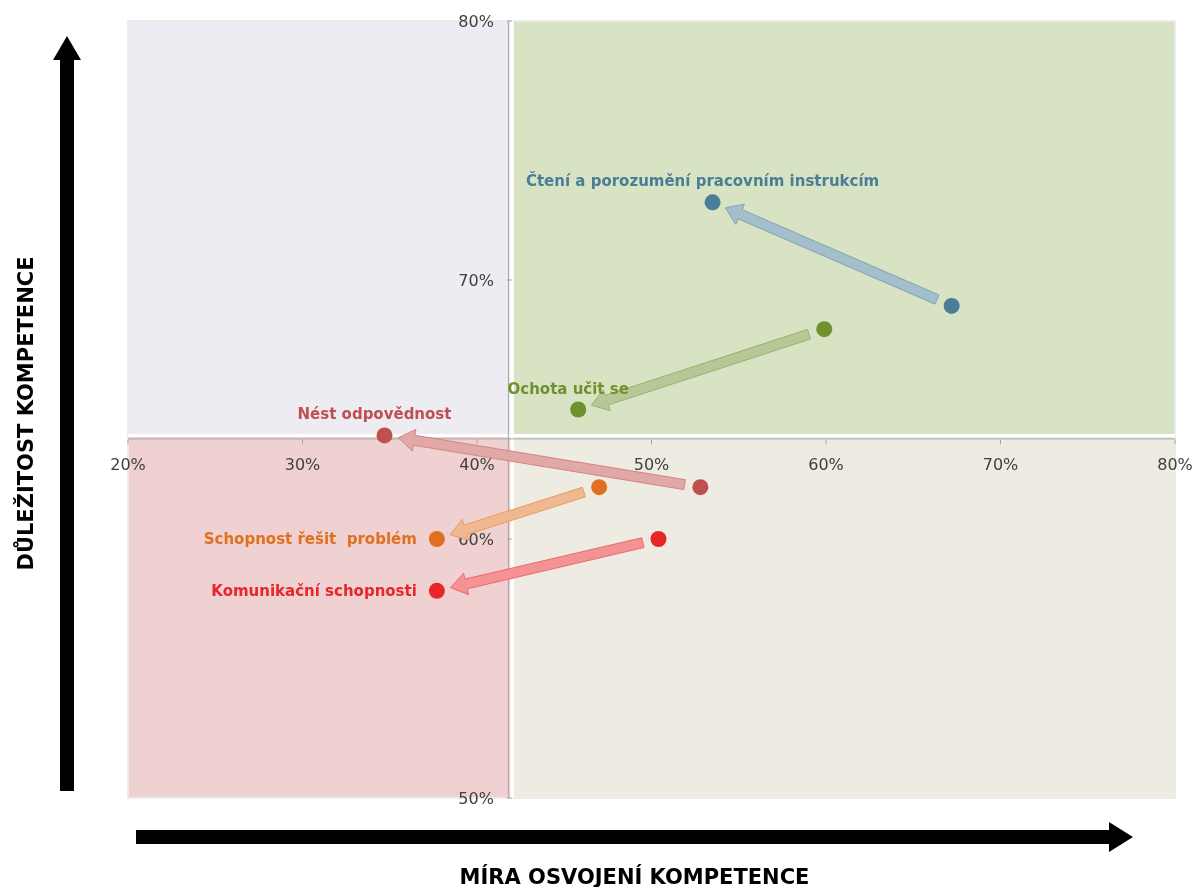  What do you see at coordinates (1000, 465) in the screenshot?
I see `x-tick-label: 70%` at bounding box center [1000, 465].